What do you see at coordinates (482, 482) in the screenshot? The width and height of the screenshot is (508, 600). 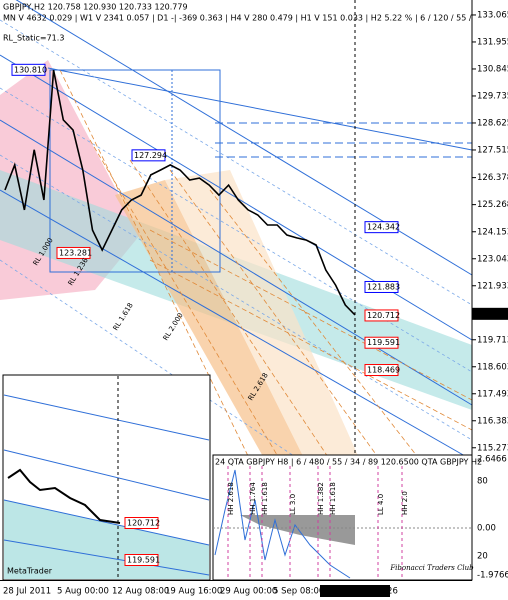 I see `indicator-axis-label: 80` at bounding box center [482, 482].